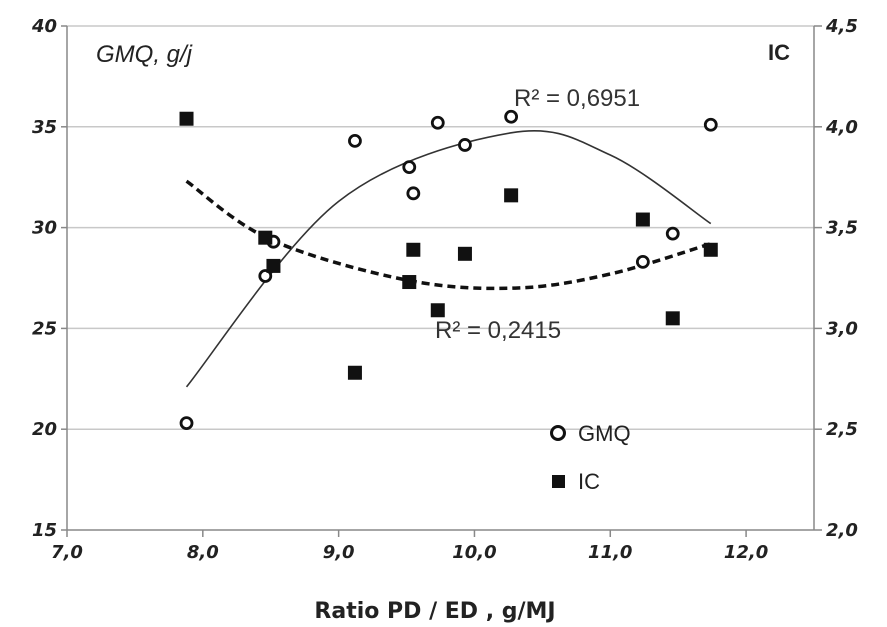  I want to click on x-tick-label: 10,0, so click(474, 552).